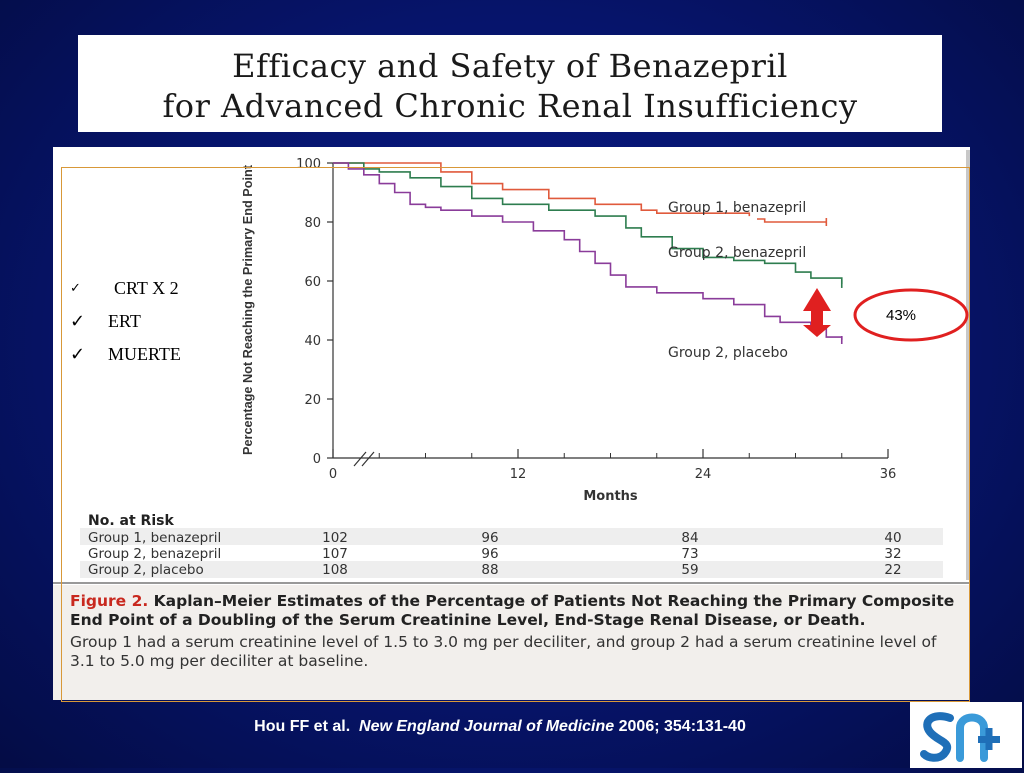 The width and height of the screenshot is (1024, 773). What do you see at coordinates (510, 66) in the screenshot?
I see `slide-title-line1: Efficacy and Safety of Benazepril` at bounding box center [510, 66].